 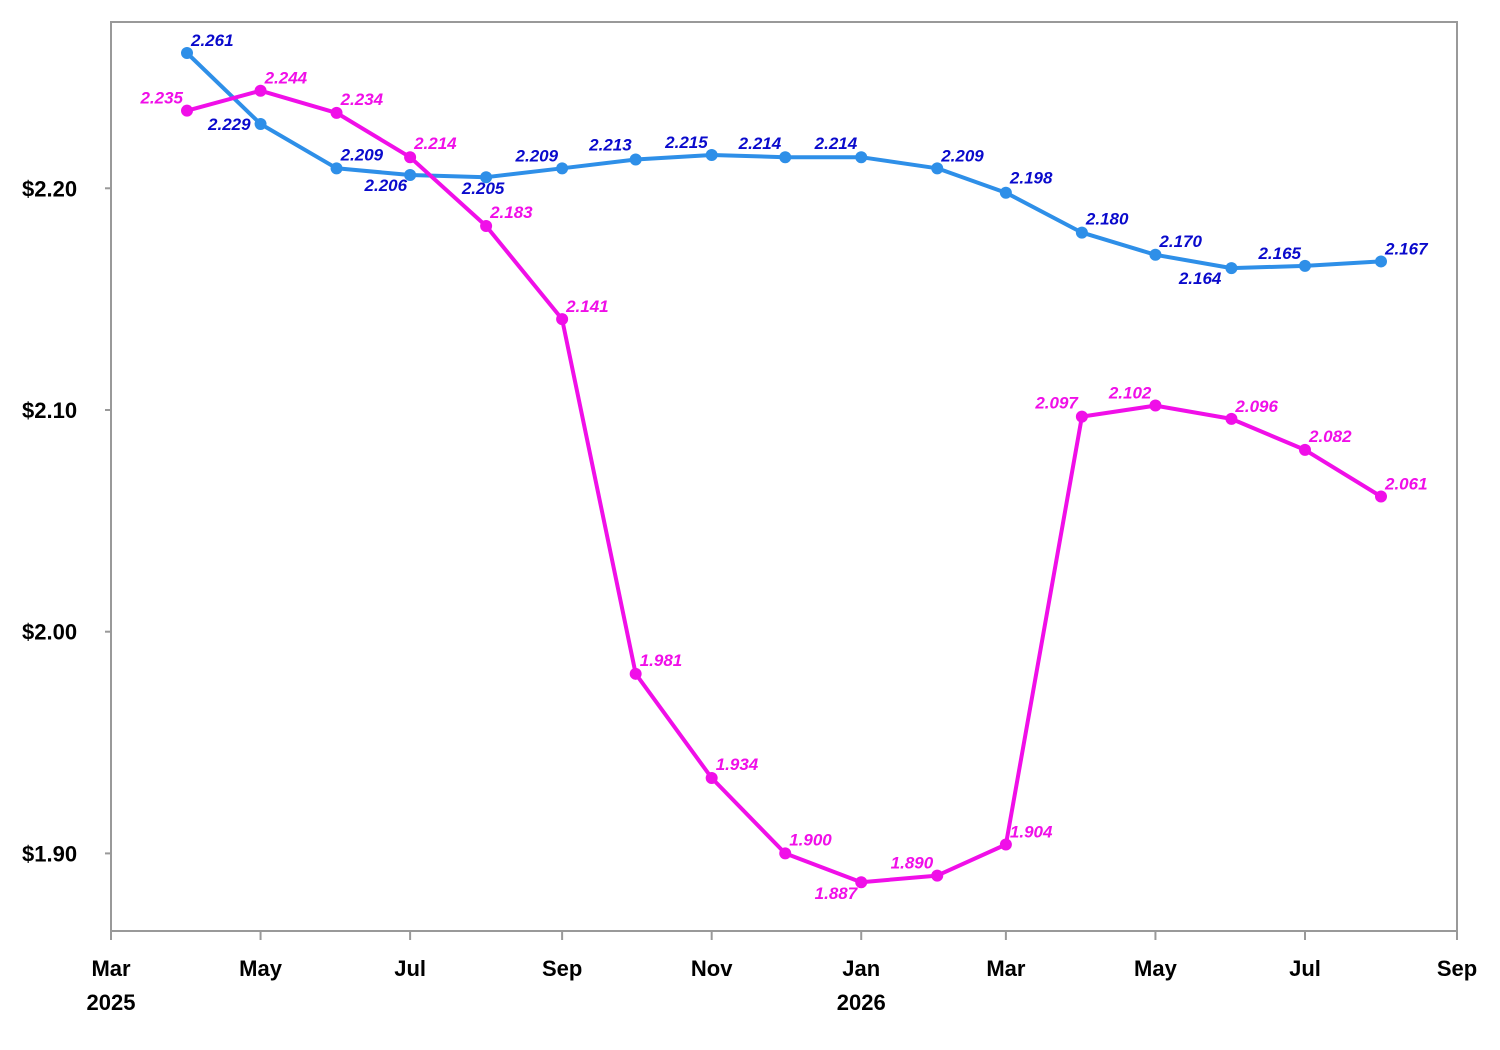 I want to click on series-1-data-label: 2.165, so click(x=1279, y=253).